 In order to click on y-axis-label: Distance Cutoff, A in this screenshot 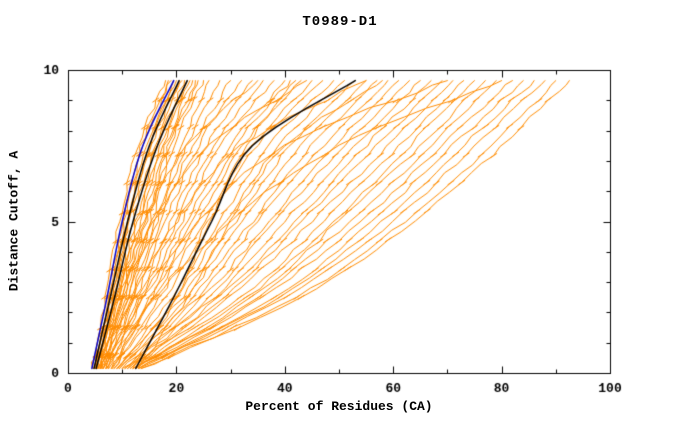, I will do `click(14, 221)`.